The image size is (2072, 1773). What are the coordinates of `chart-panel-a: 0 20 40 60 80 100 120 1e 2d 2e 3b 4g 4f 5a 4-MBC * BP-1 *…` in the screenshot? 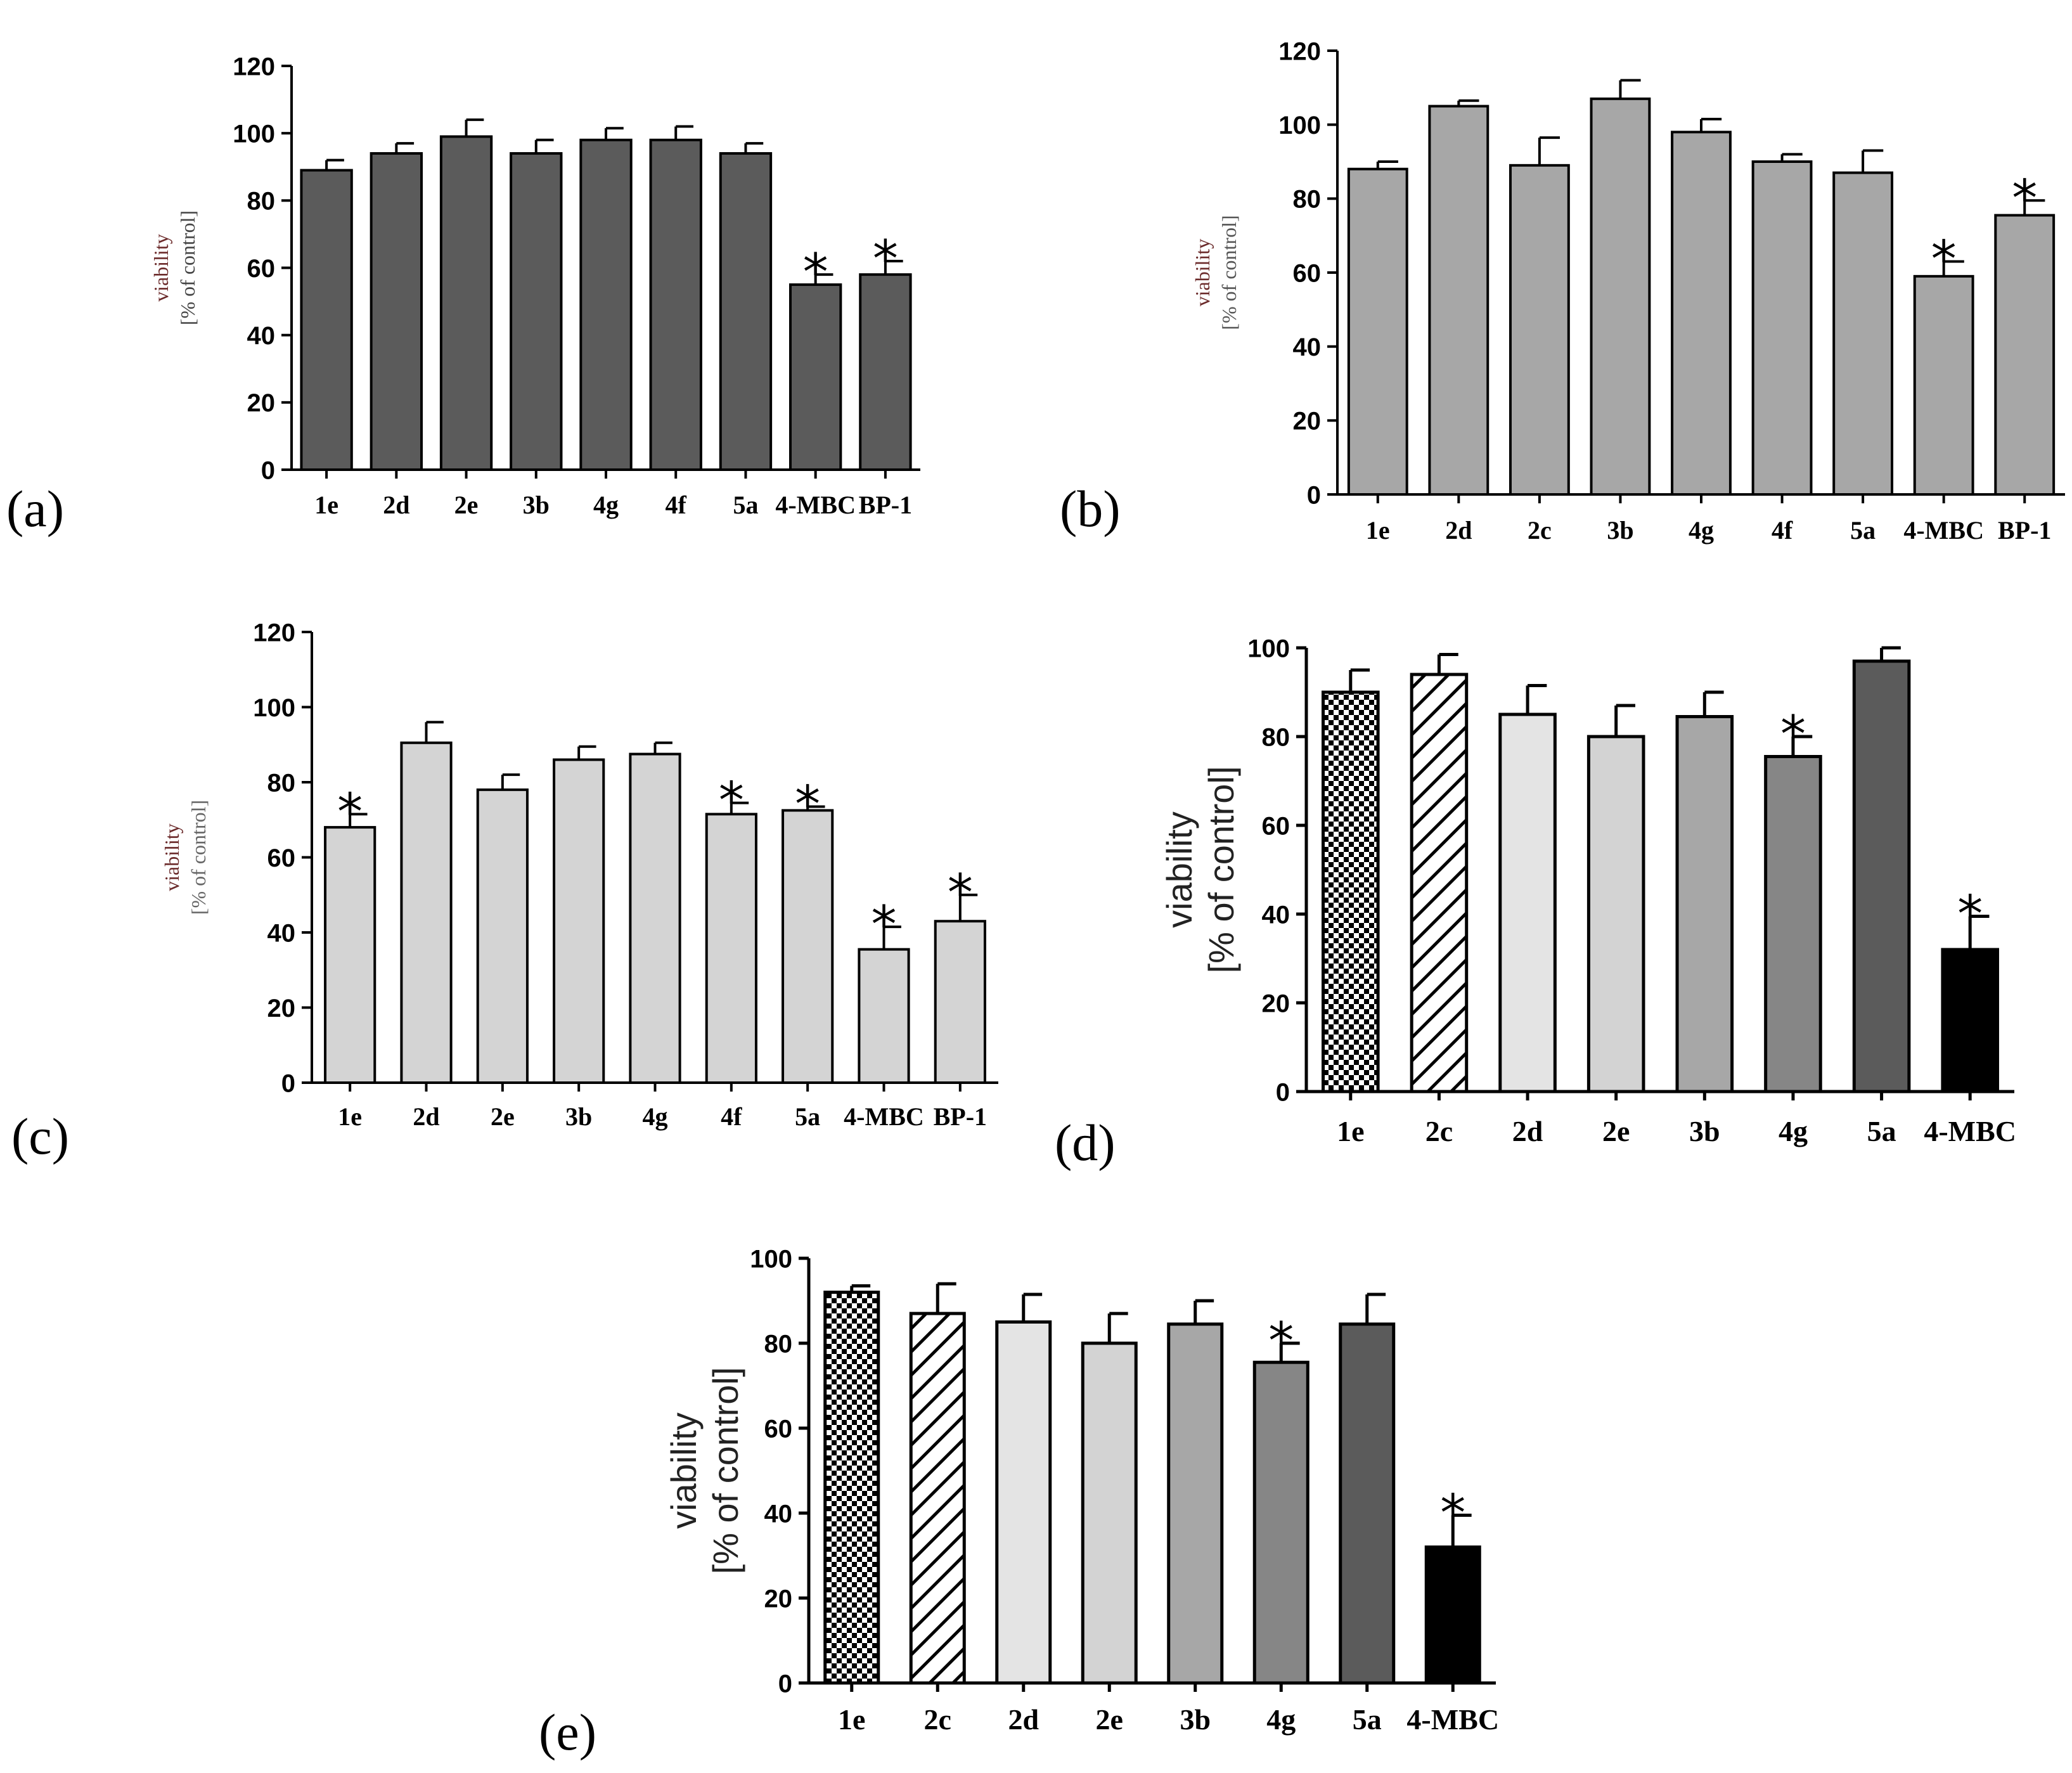 It's located at (463, 295).